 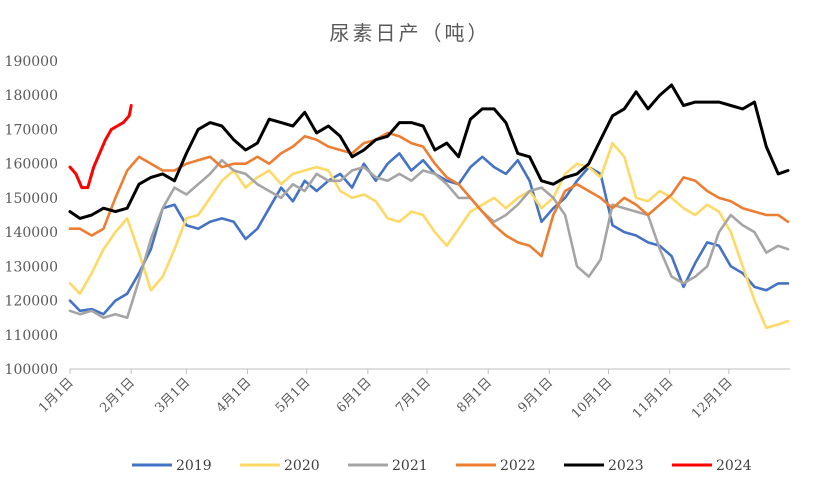 What do you see at coordinates (56, 395) in the screenshot?
I see `x-tick-label: 1月1日` at bounding box center [56, 395].